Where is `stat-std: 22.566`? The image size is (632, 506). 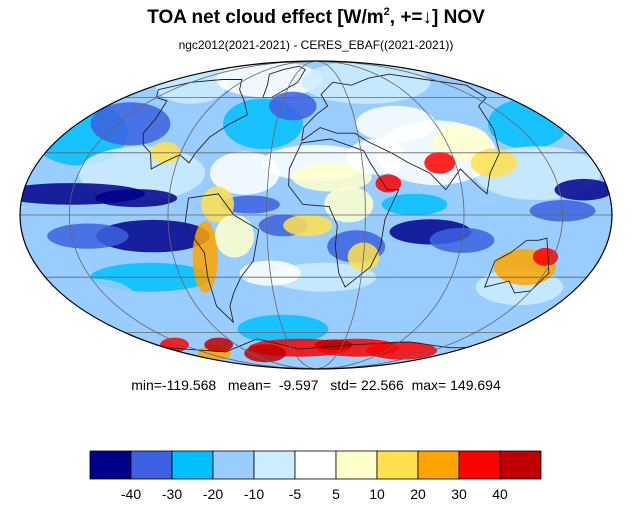 stat-std: 22.566 is located at coordinates (382, 385).